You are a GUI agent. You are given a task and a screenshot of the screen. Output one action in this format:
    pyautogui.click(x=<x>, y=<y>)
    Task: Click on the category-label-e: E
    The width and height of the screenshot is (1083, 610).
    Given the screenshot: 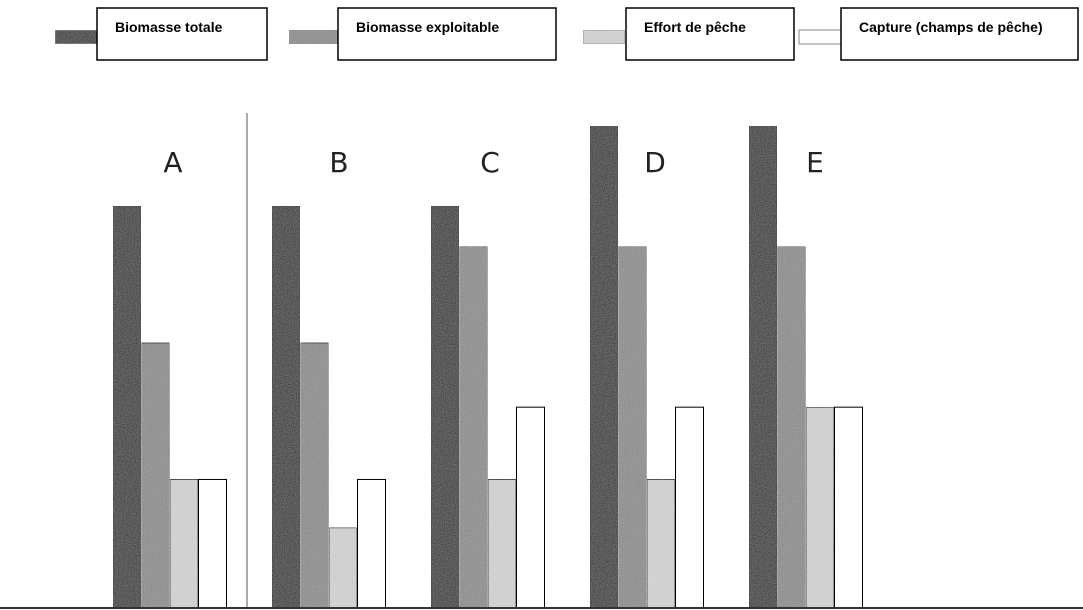 What is the action you would take?
    pyautogui.click(x=815, y=162)
    